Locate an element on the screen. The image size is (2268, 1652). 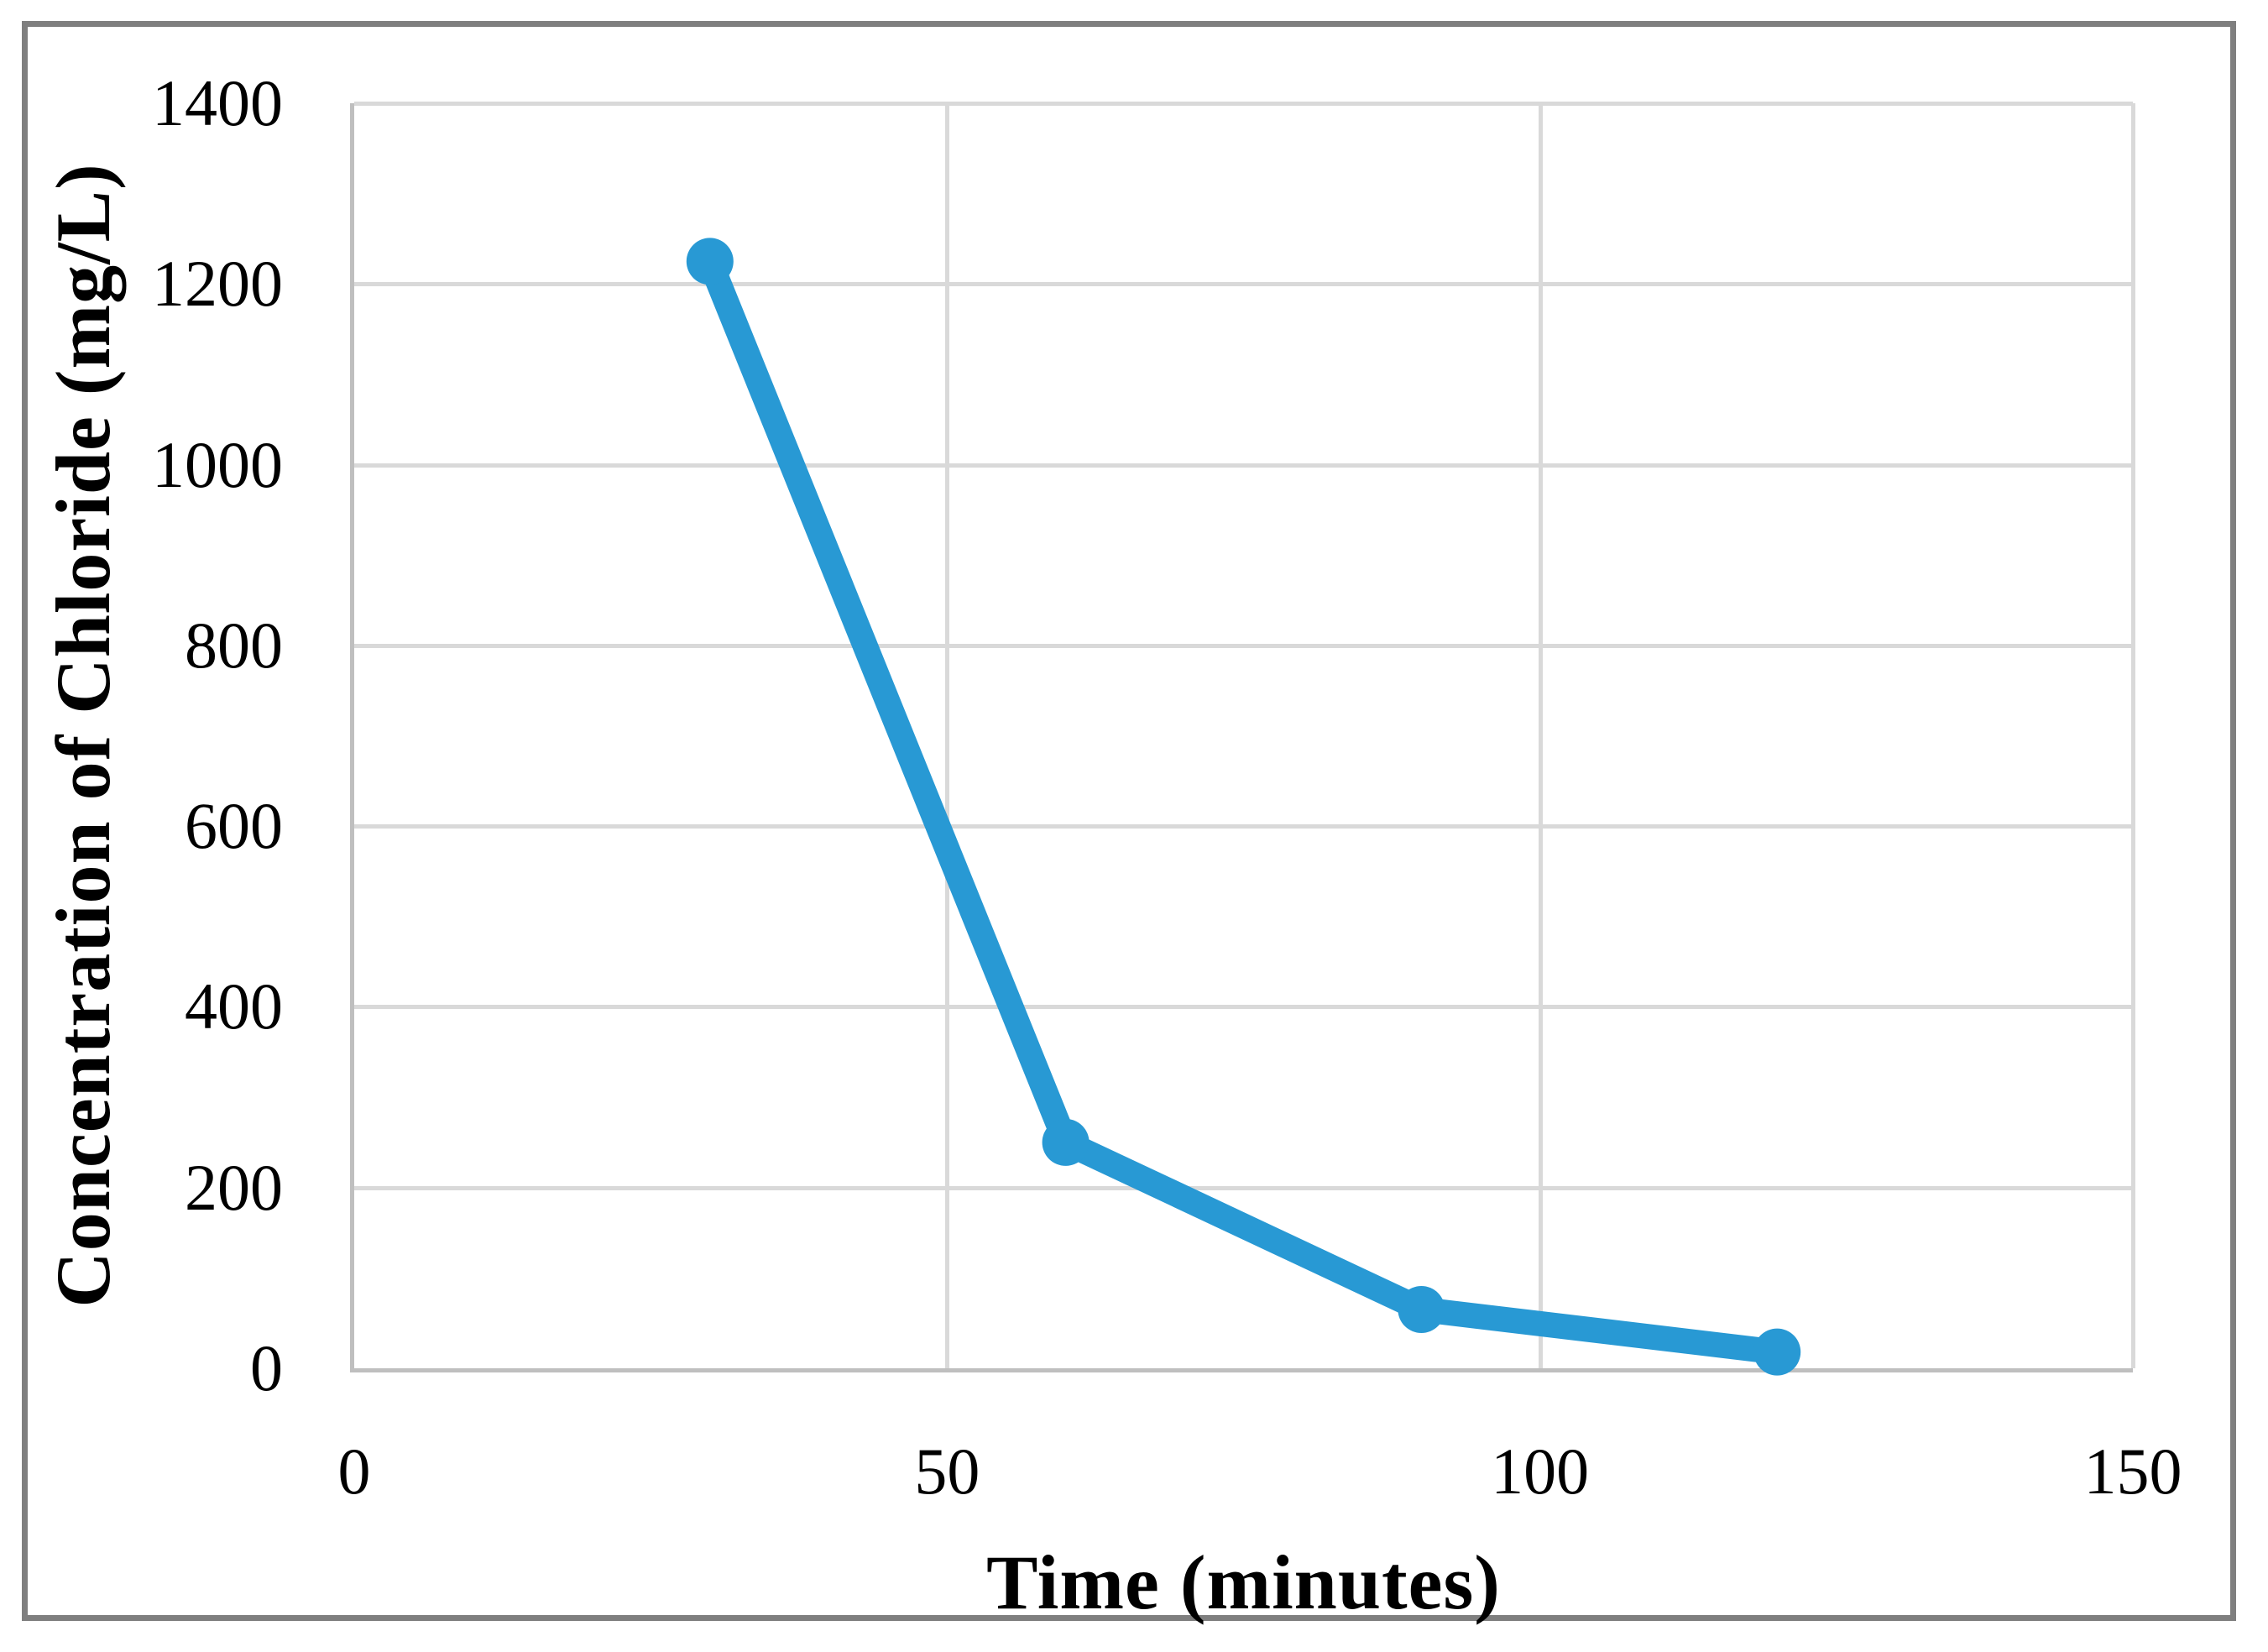
y-tick-label: 200 is located at coordinates (234, 1187).